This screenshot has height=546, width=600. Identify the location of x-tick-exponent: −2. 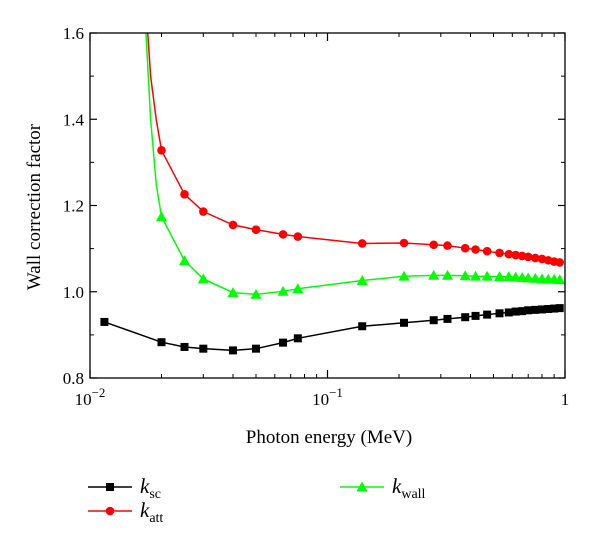
(99, 392).